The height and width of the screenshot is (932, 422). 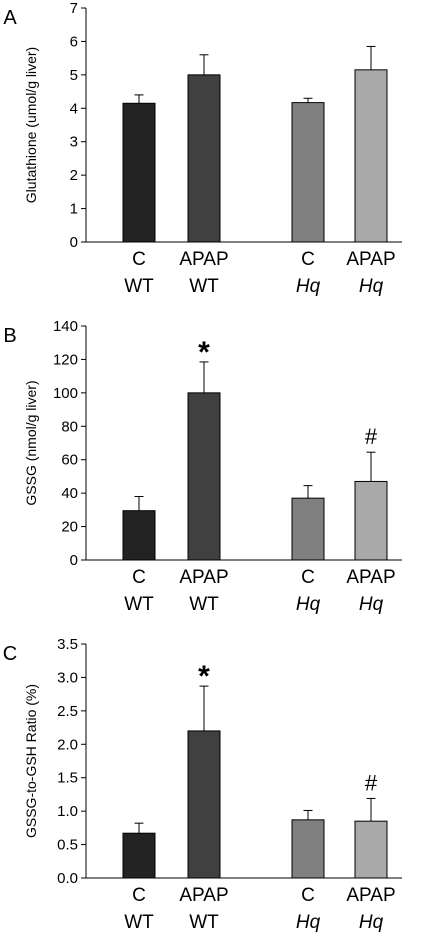 What do you see at coordinates (67, 744) in the screenshot?
I see `y-tick-label: 2.0` at bounding box center [67, 744].